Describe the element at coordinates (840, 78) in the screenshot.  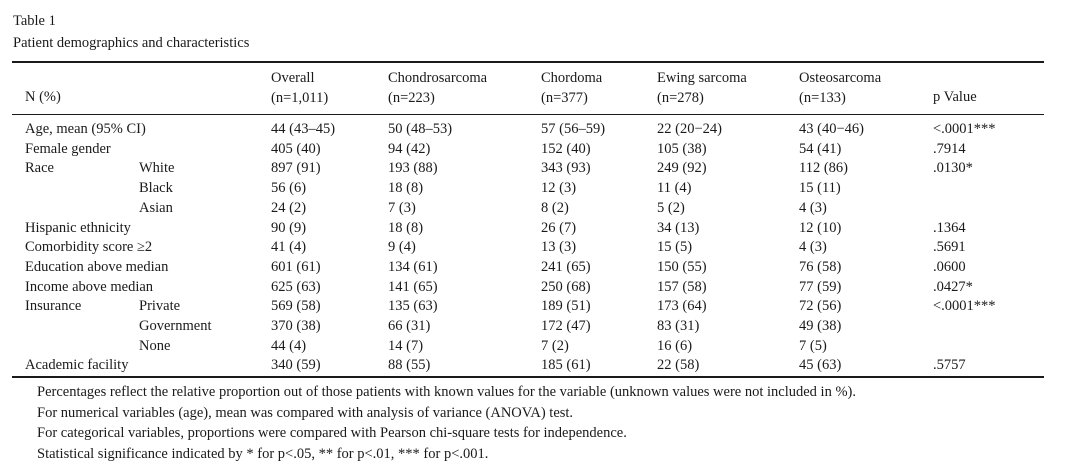
I see `column-header-name: Osteosarcoma` at that location.